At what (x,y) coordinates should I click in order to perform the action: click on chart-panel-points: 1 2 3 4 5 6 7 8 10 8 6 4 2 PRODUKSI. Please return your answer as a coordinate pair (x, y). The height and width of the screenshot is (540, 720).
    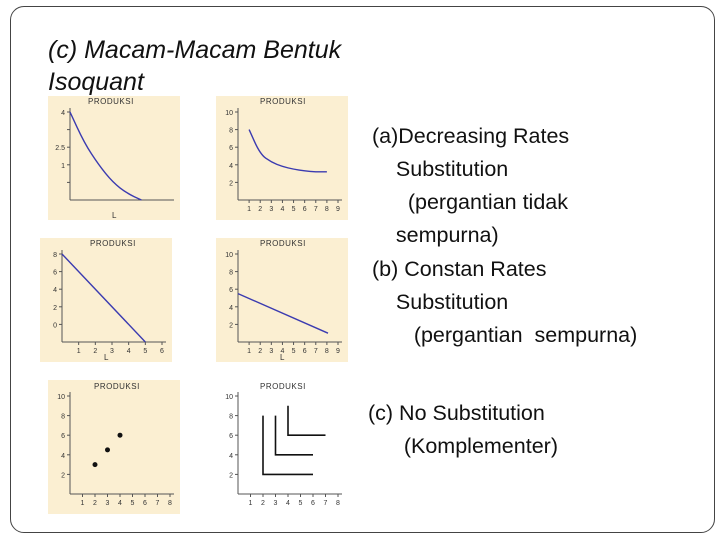
    Looking at the image, I should click on (114, 447).